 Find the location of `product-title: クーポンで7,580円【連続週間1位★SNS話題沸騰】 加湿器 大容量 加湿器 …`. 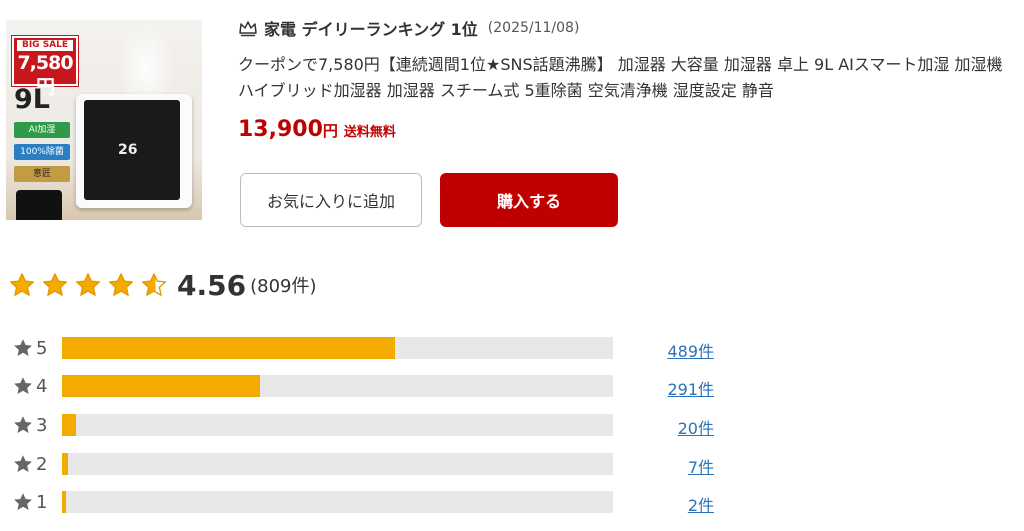

product-title: クーポンで7,580円【連続週間1位★SNS話題沸騰】 加湿器 大容量 加湿器 … is located at coordinates (620, 77).